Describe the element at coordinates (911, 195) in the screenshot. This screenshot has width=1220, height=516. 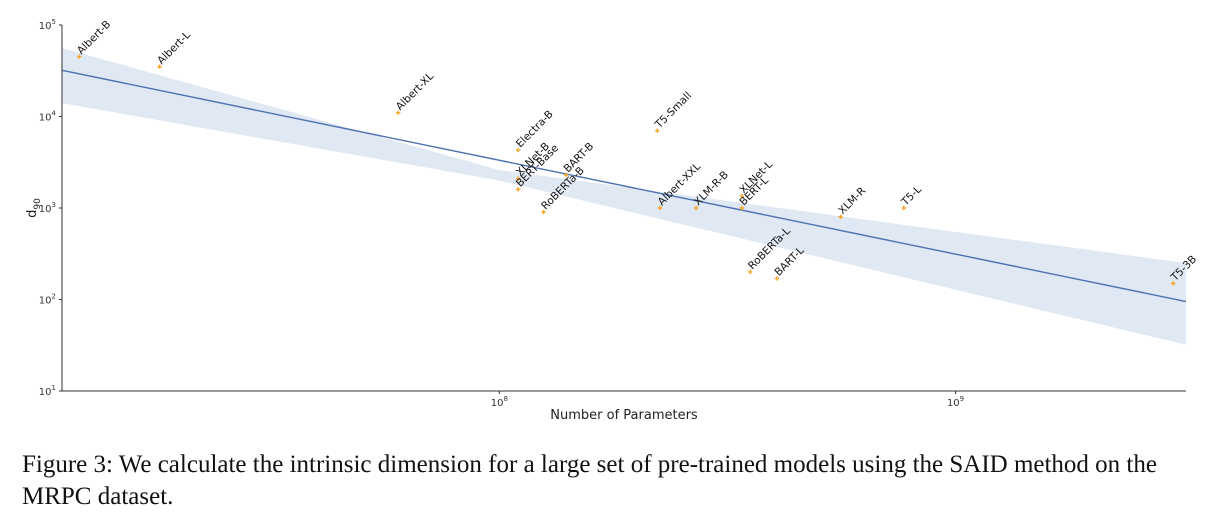
I see `data-point-label: T5-L` at that location.